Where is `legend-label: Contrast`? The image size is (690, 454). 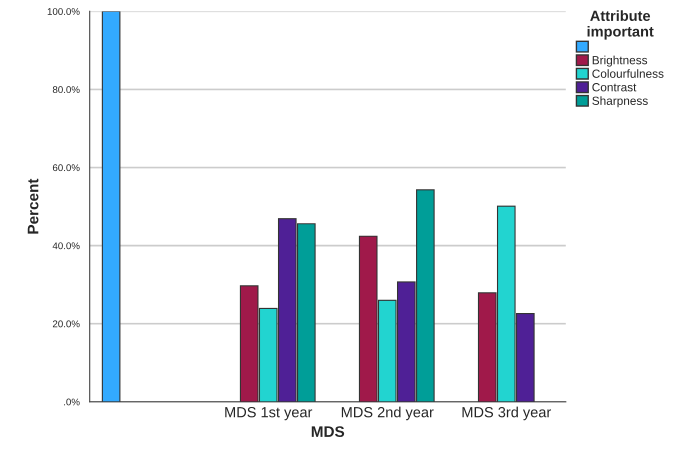 legend-label: Contrast is located at coordinates (614, 87).